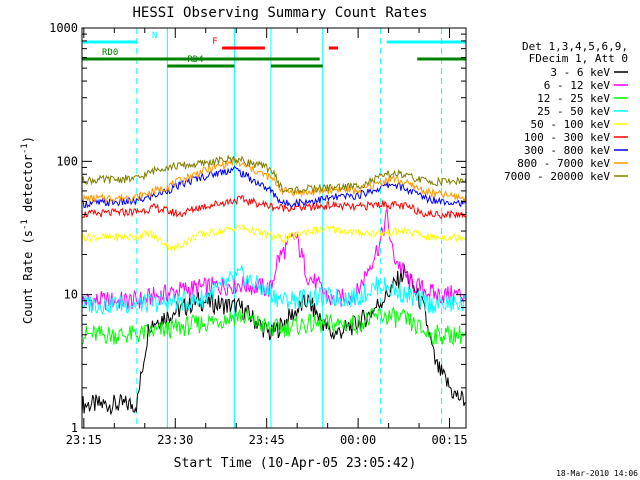 The image size is (640, 480). What do you see at coordinates (567, 150) in the screenshot?
I see `legend-entry-6: 300 - 800 keV` at bounding box center [567, 150].